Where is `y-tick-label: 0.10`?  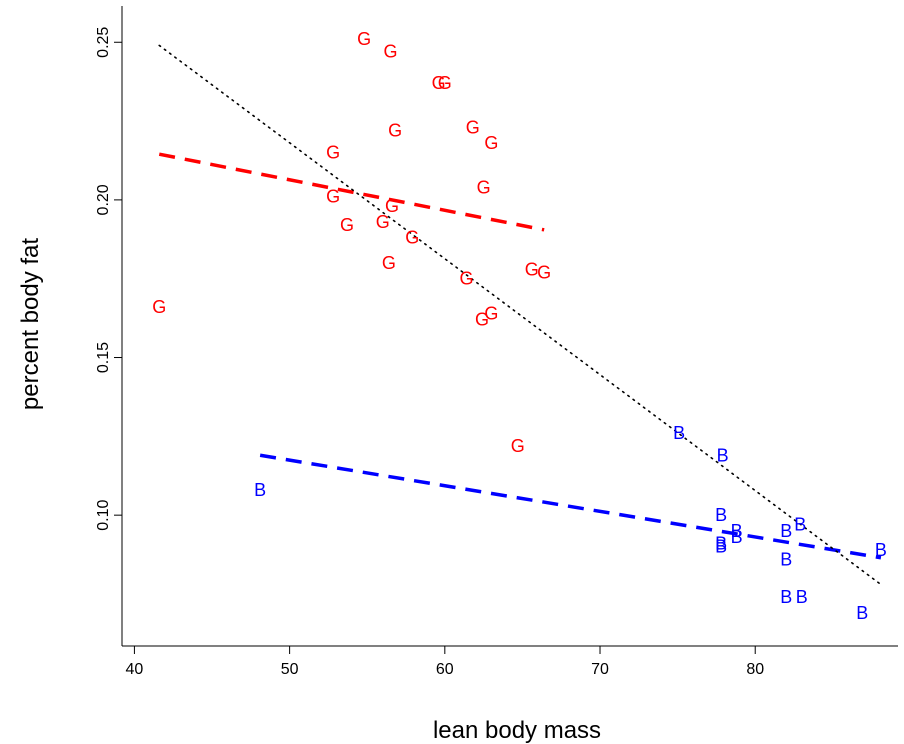
y-tick-label: 0.10 is located at coordinates (103, 514).